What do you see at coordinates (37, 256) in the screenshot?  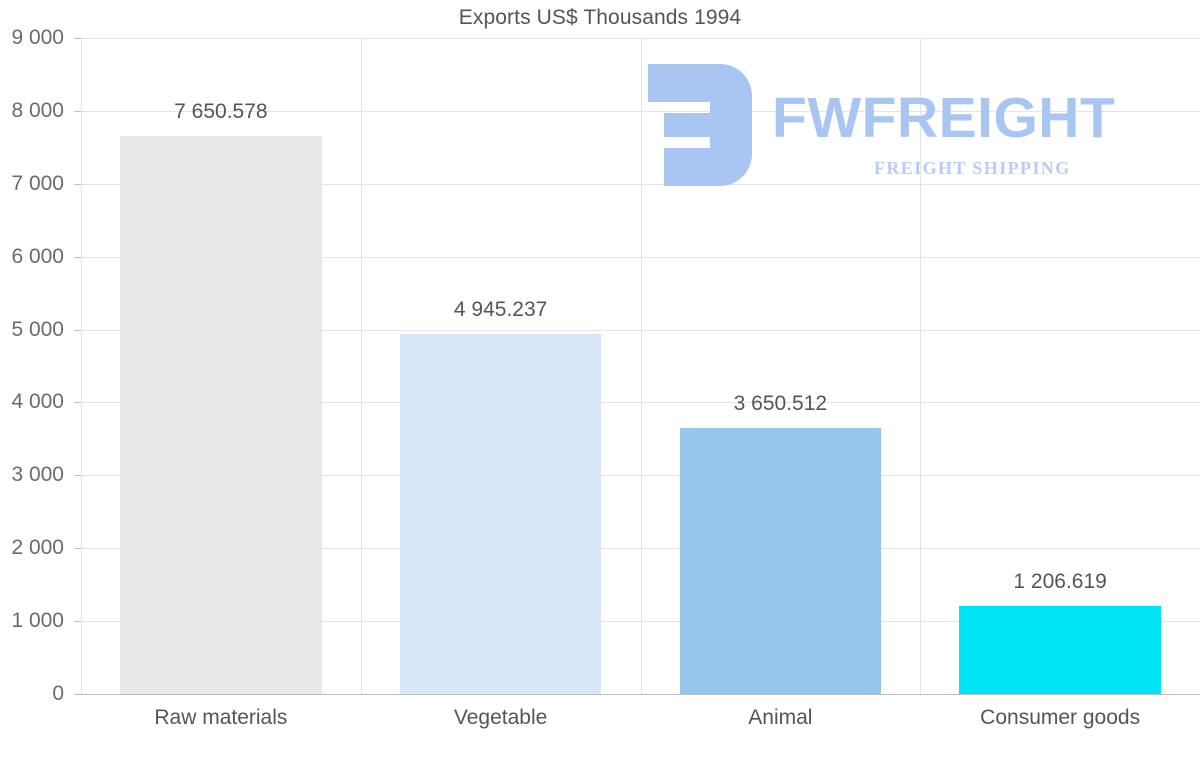 I see `y-tick-label: 6 000` at bounding box center [37, 256].